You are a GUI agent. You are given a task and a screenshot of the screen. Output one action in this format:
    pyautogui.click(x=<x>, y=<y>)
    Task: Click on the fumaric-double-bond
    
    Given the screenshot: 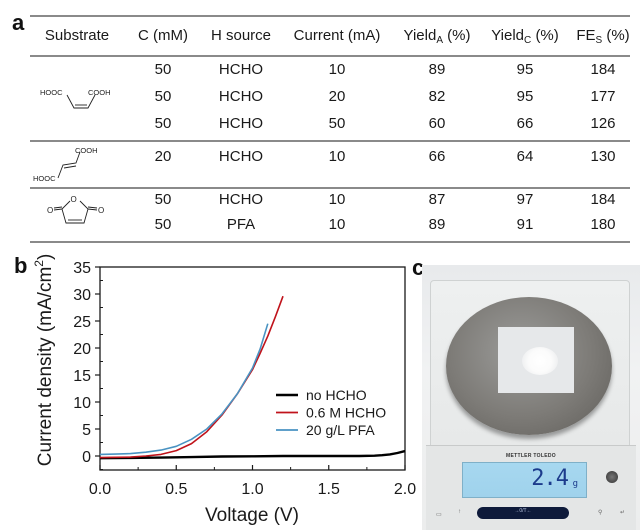 What is the action you would take?
    pyautogui.click(x=70, y=167)
    